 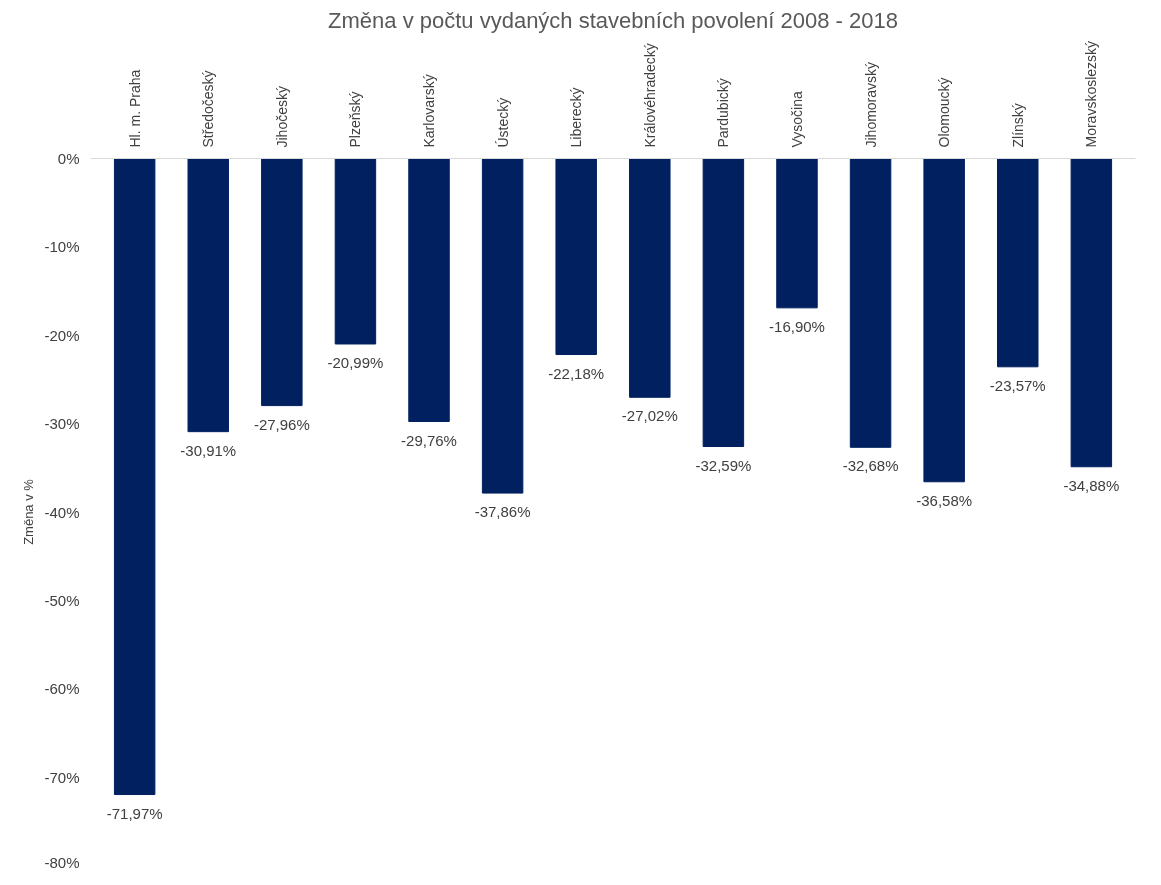 What do you see at coordinates (62, 247) in the screenshot?
I see `y-tick-label: -10%` at bounding box center [62, 247].